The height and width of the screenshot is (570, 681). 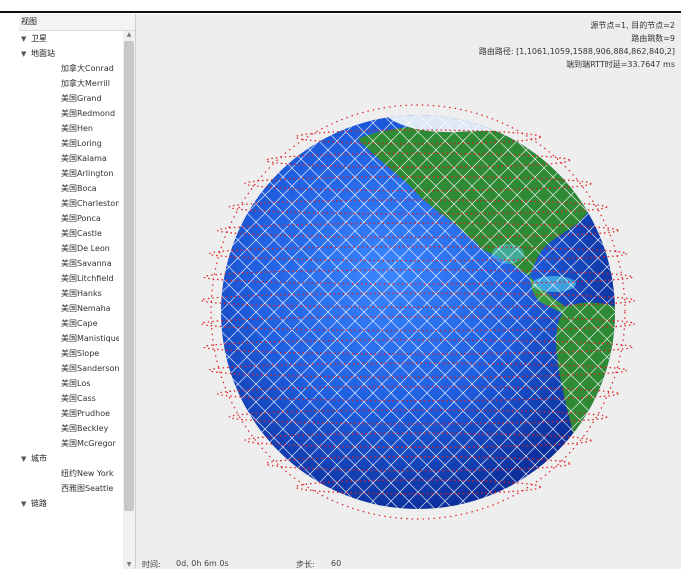 I want to click on tree-item-ground-station: 加拿大Conrad, so click(x=87, y=68).